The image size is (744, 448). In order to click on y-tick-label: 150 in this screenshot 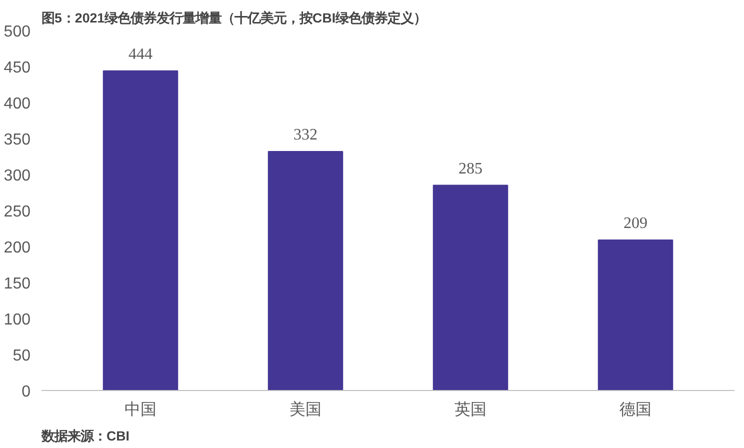, I will do `click(17, 284)`.